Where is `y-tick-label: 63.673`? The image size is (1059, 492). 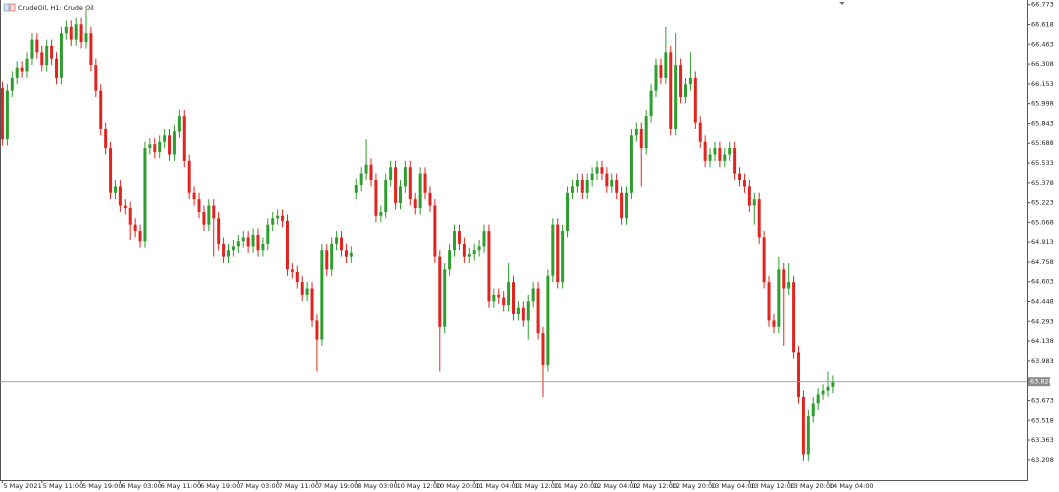
y-tick-label: 63.673 is located at coordinates (1042, 400).